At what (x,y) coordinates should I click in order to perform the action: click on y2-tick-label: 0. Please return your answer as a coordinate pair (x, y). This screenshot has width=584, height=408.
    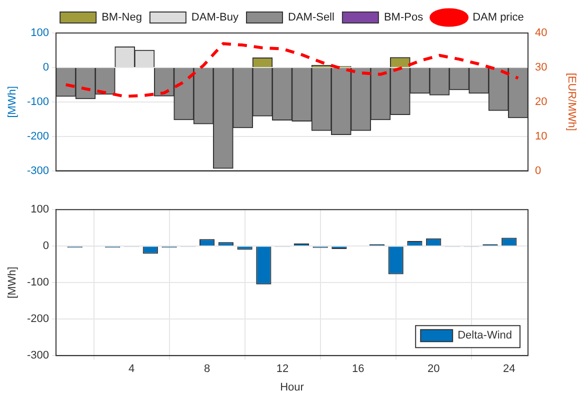
    Looking at the image, I should click on (538, 170).